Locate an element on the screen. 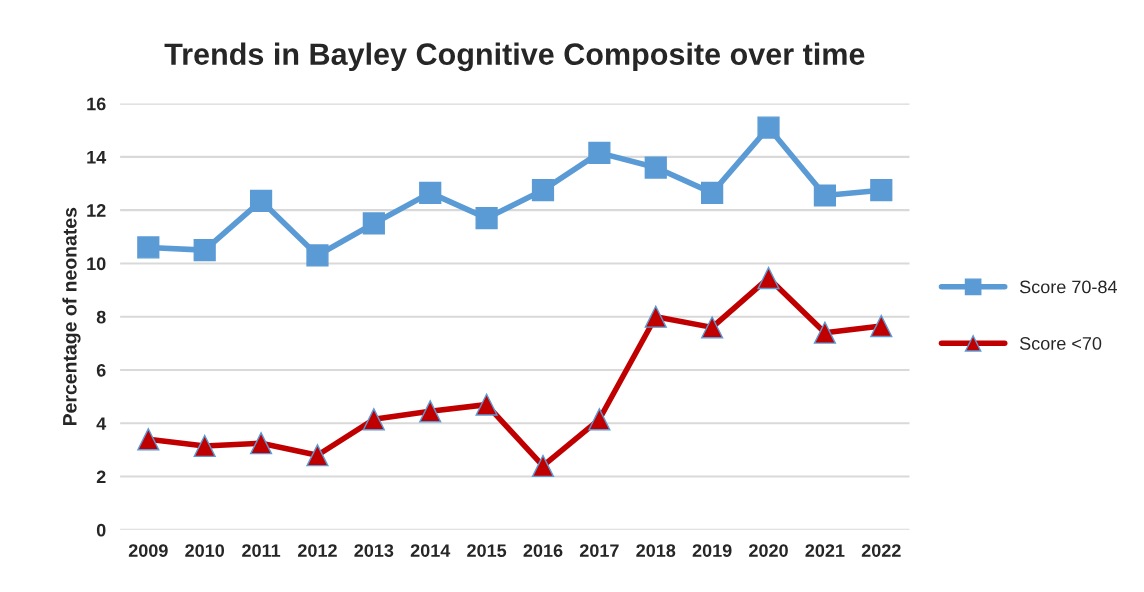 Image resolution: width=1144 pixels, height=592 pixels. y-tick-label: 12 is located at coordinates (96, 210).